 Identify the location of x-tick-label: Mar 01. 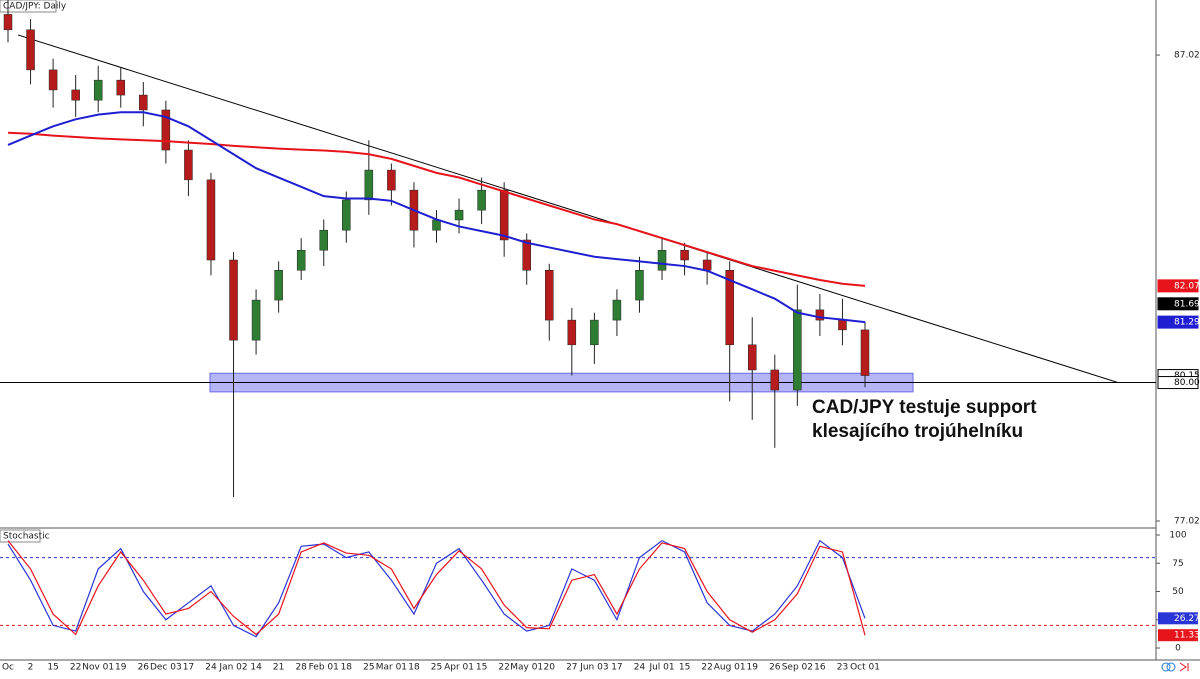
(391, 668).